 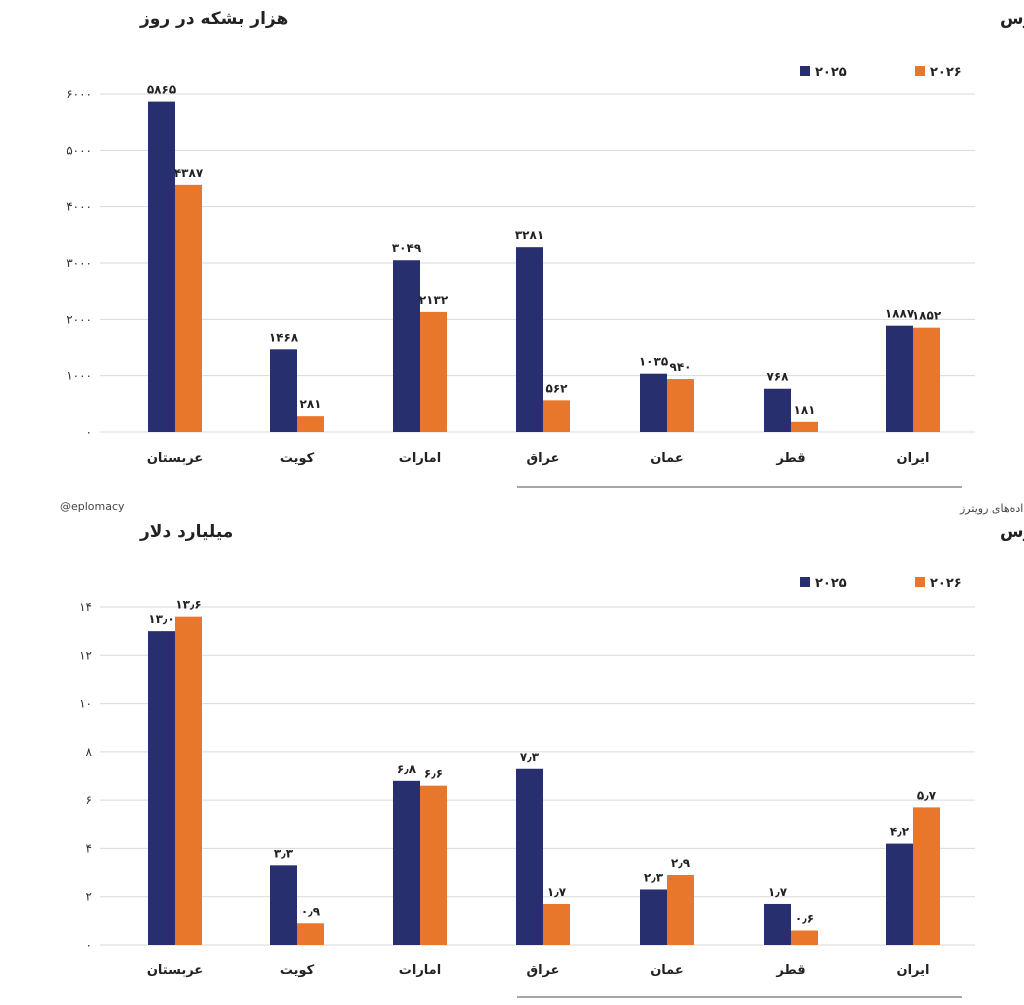 What do you see at coordinates (89, 848) in the screenshot?
I see `y-tick-label: ۴` at bounding box center [89, 848].